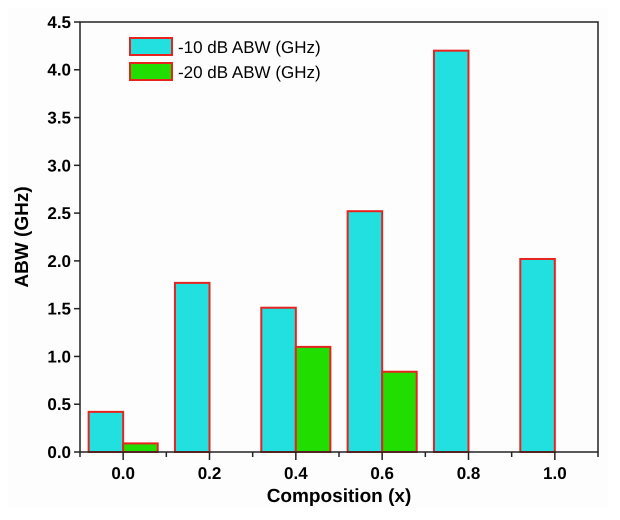 This screenshot has height=520, width=620. I want to click on y-tick-label: 1.0, so click(59, 356).